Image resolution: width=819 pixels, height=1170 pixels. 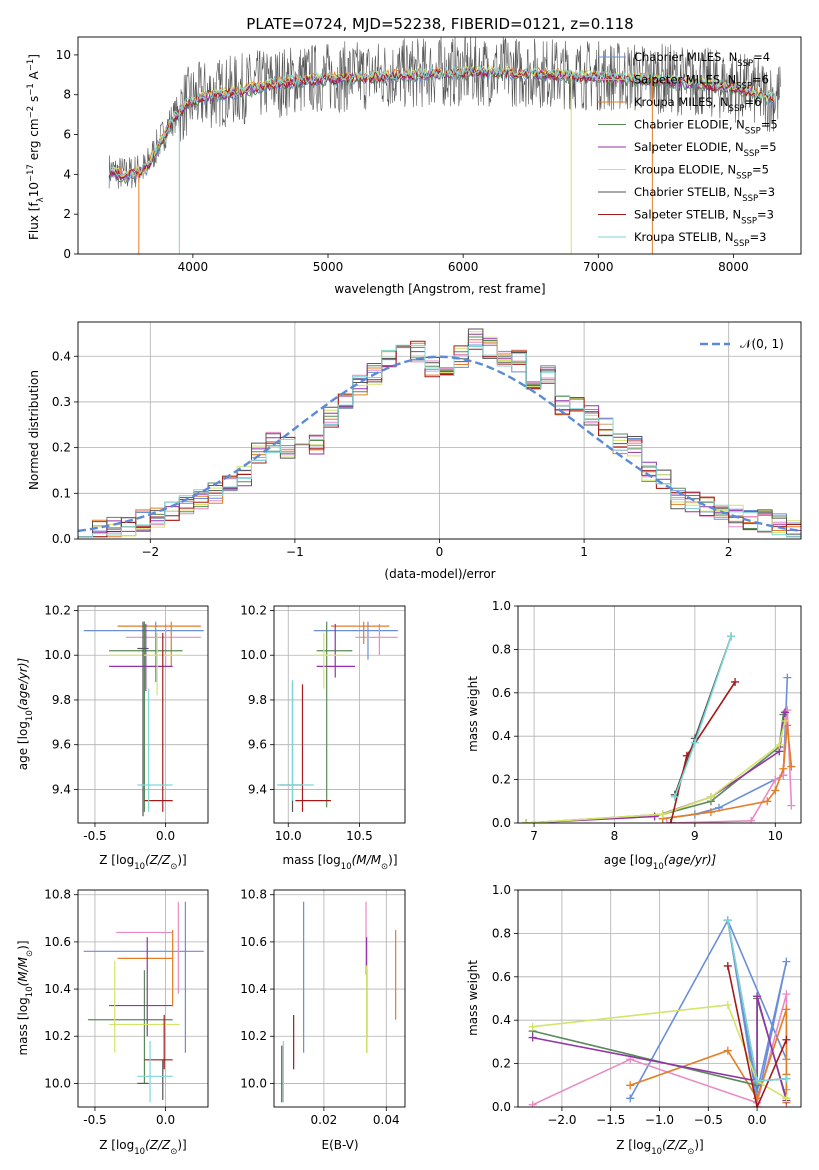 I want to click on x-tick-label: 7, so click(x=534, y=836).